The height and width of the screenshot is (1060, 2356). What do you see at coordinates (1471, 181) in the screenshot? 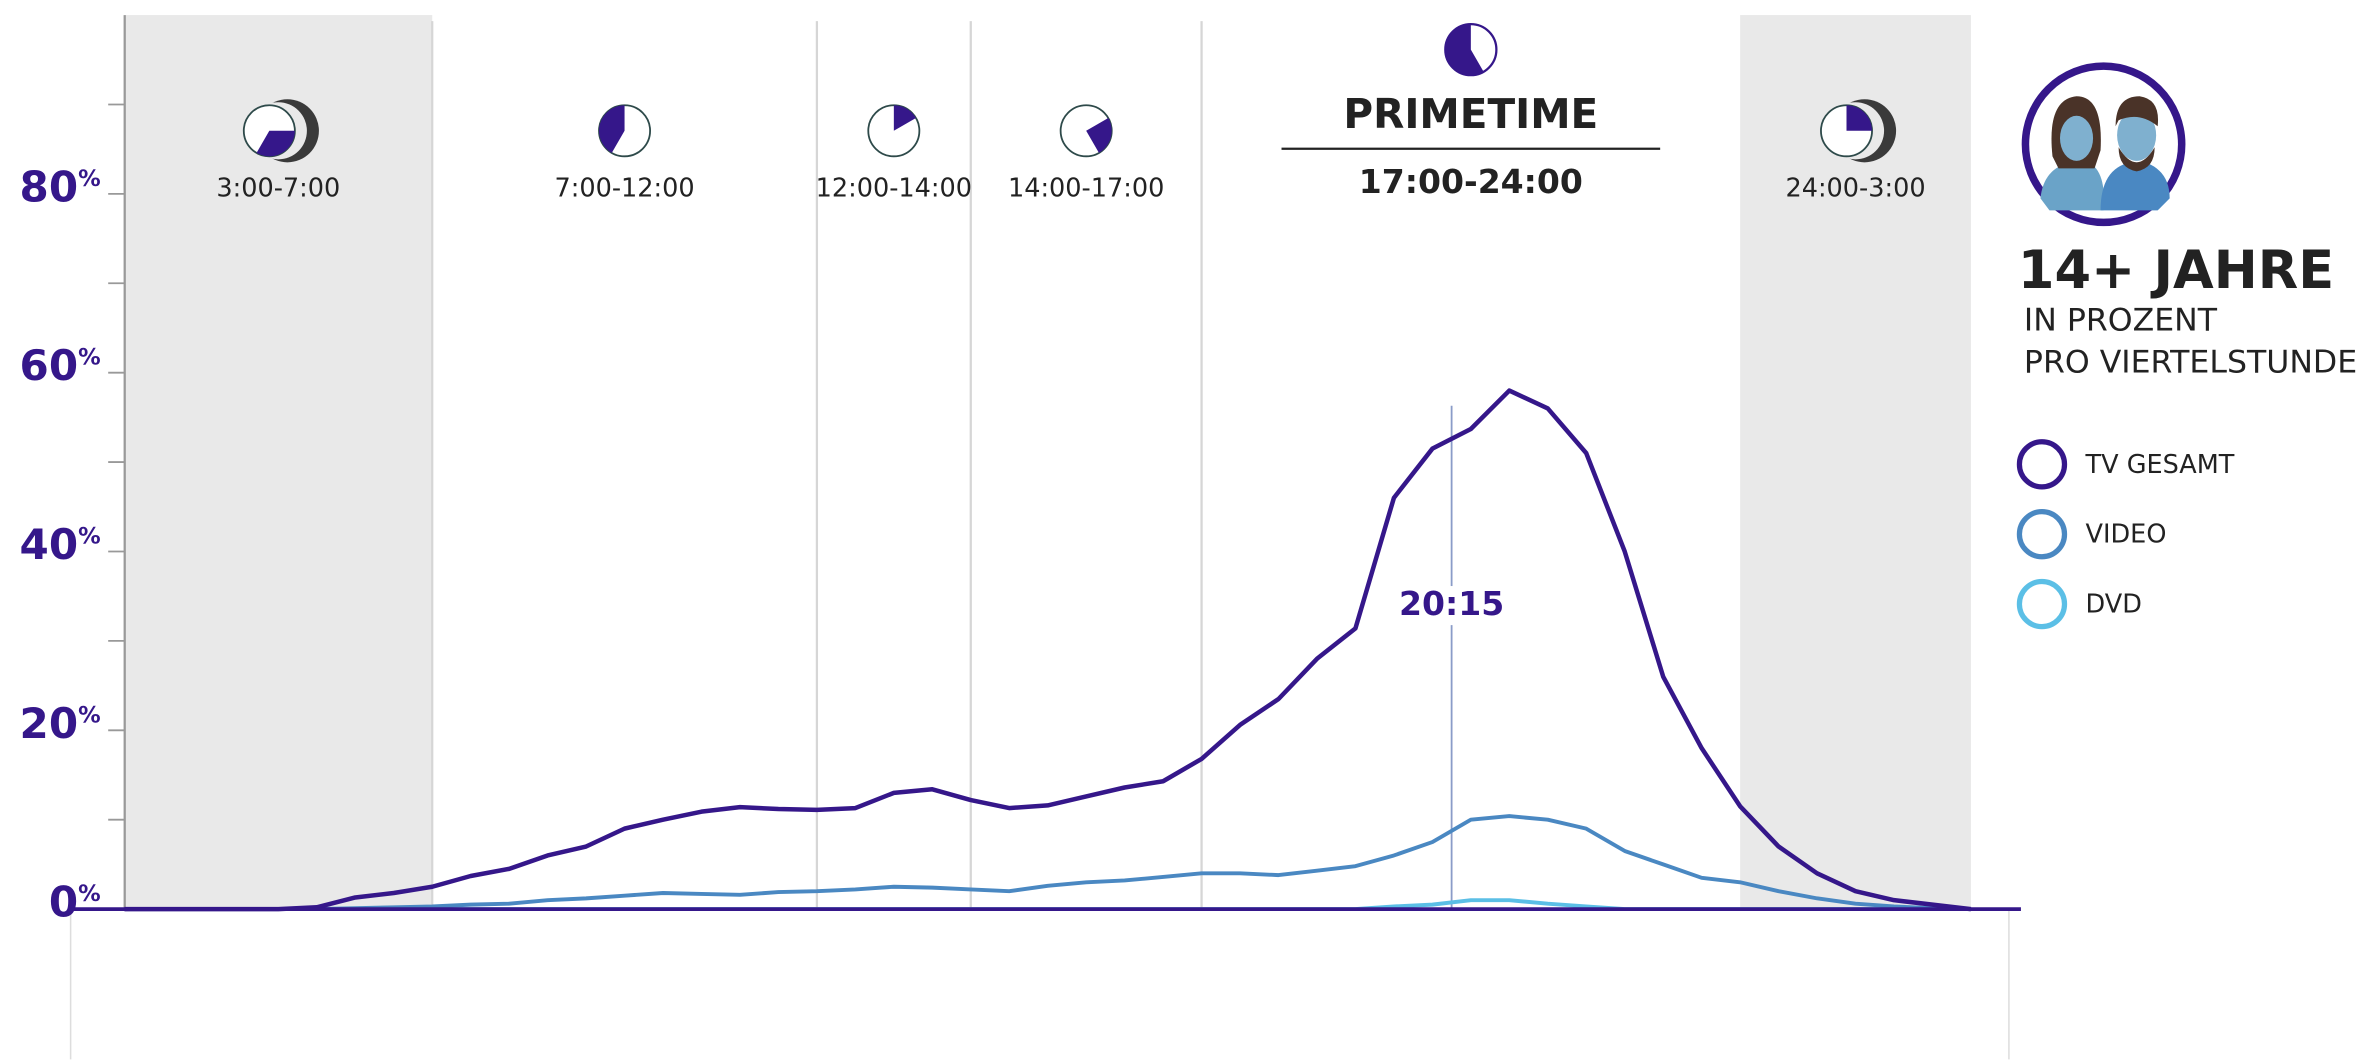
I see `period-label: 17:00-24:00` at bounding box center [1471, 181].